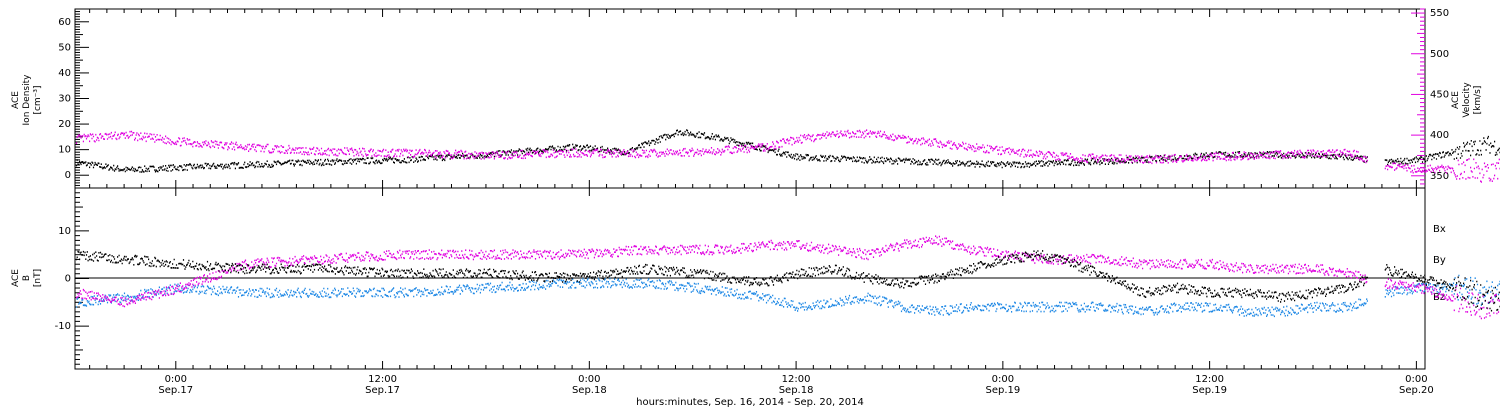 The width and height of the screenshot is (1500, 410). I want to click on top-right-ylabel-line2: Velocity, so click(1467, 100).